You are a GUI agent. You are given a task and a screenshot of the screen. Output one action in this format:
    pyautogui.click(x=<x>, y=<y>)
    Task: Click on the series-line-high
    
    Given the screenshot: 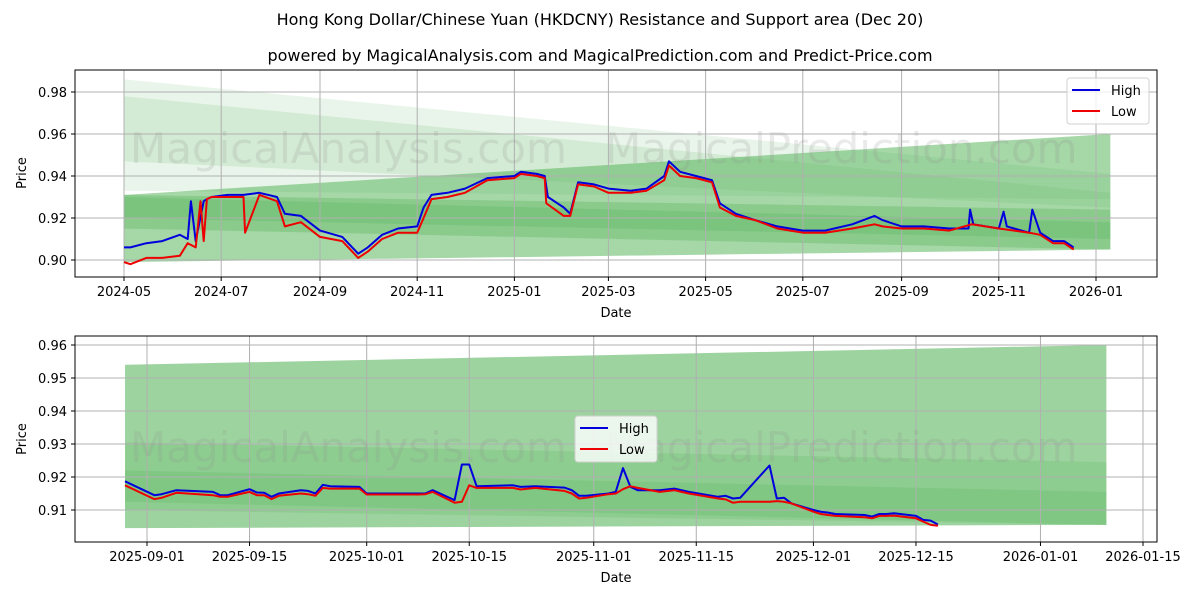 What is the action you would take?
    pyautogui.click(x=531, y=494)
    